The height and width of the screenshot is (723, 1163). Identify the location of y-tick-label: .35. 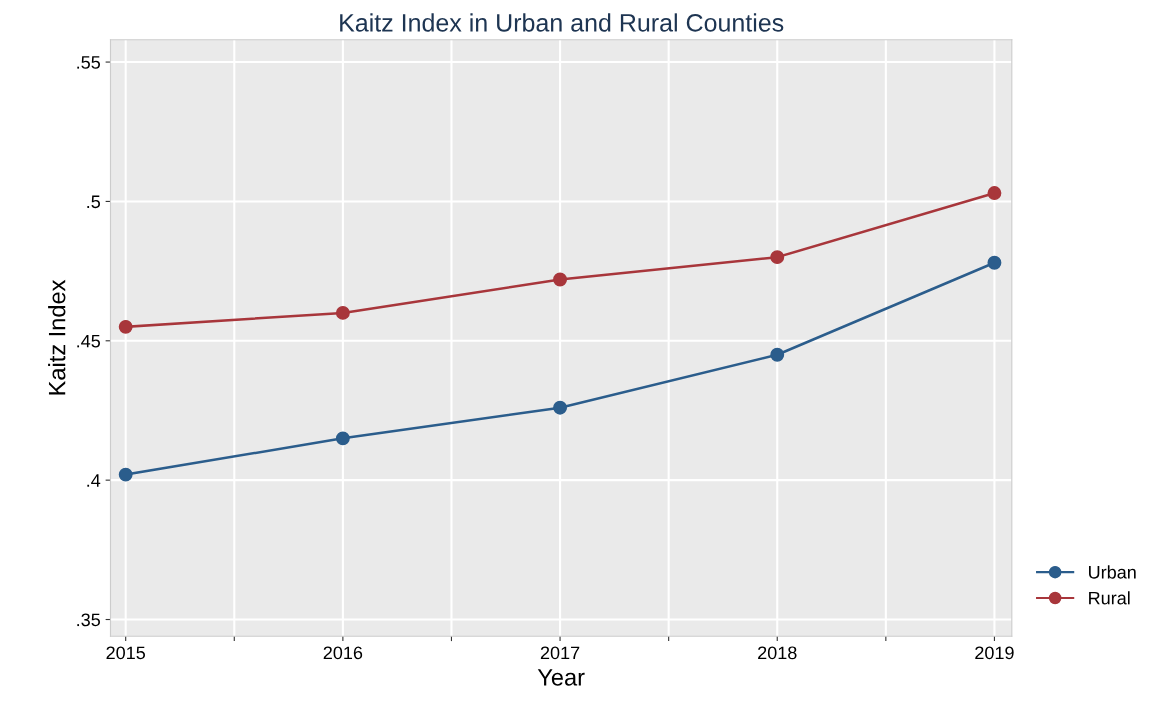
(89, 620).